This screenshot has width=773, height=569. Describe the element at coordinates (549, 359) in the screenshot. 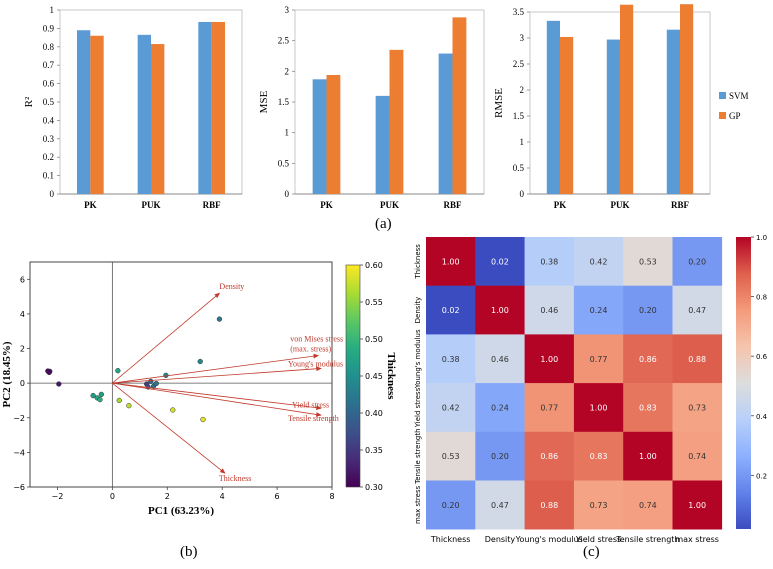

I see `heatmap-value-r2c2: 1.00` at that location.